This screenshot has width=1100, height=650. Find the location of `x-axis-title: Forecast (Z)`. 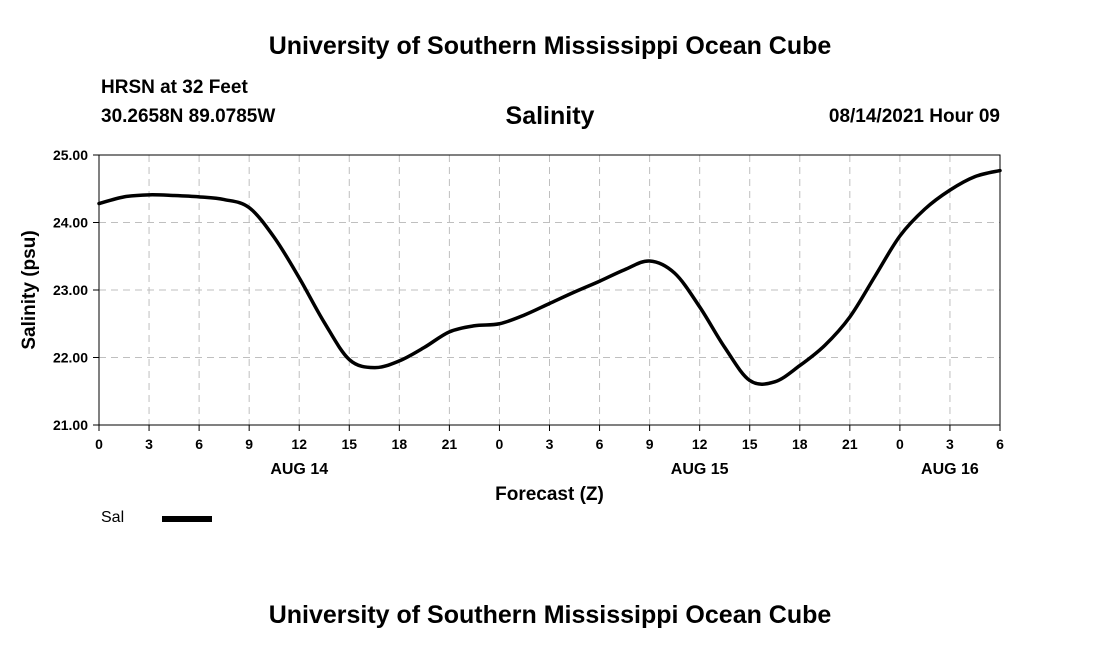

x-axis-title: Forecast (Z) is located at coordinates (549, 494).